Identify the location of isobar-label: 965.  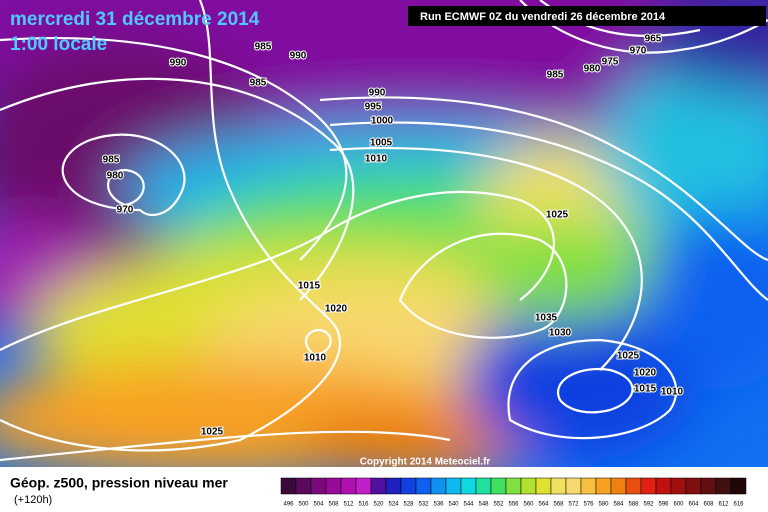
(653, 39).